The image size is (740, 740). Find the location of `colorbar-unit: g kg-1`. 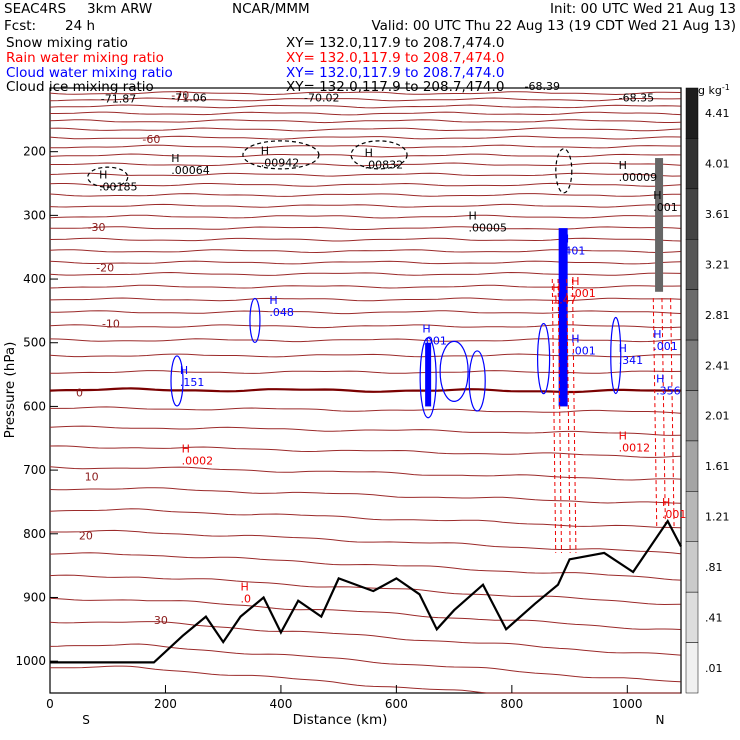

colorbar-unit: g kg-1 is located at coordinates (714, 90).